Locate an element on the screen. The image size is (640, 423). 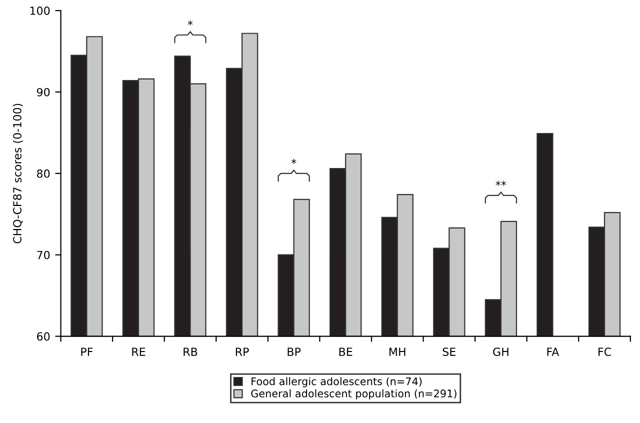
x-tick-label: BE is located at coordinates (345, 352).